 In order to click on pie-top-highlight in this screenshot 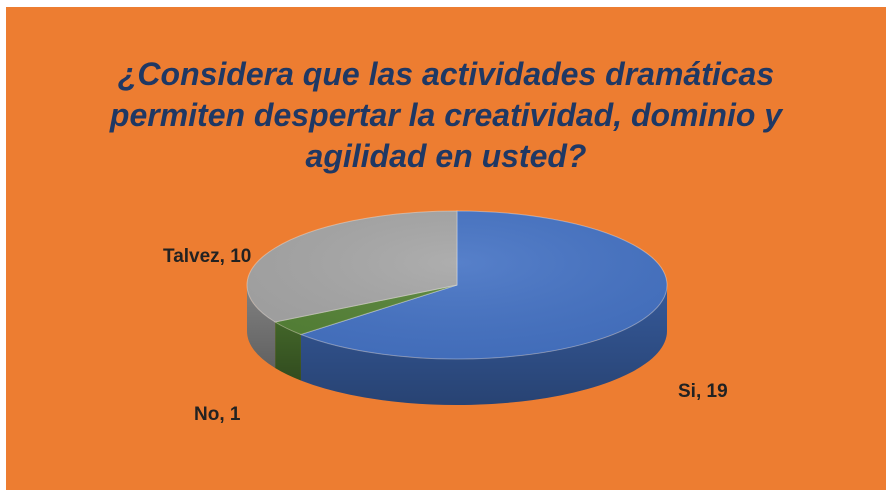, I will do `click(457, 285)`.